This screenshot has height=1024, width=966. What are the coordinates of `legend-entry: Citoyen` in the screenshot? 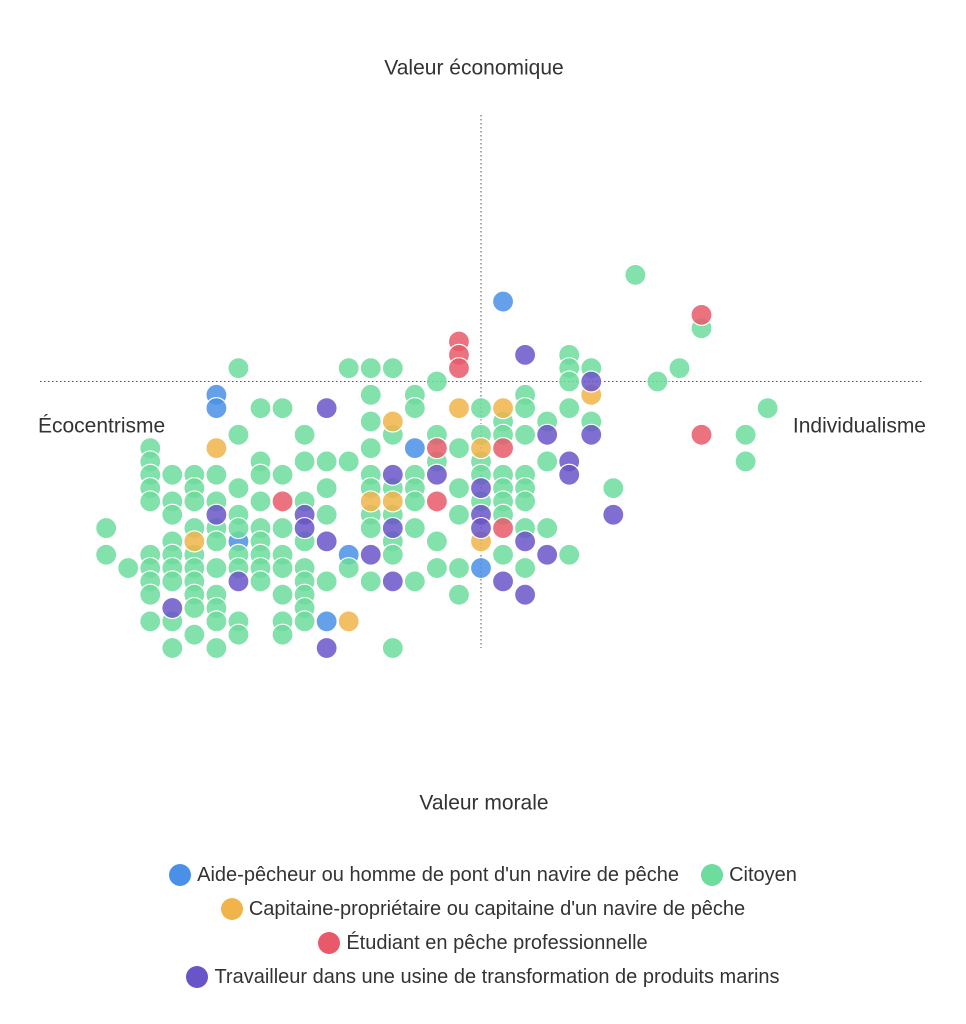 It's located at (749, 875).